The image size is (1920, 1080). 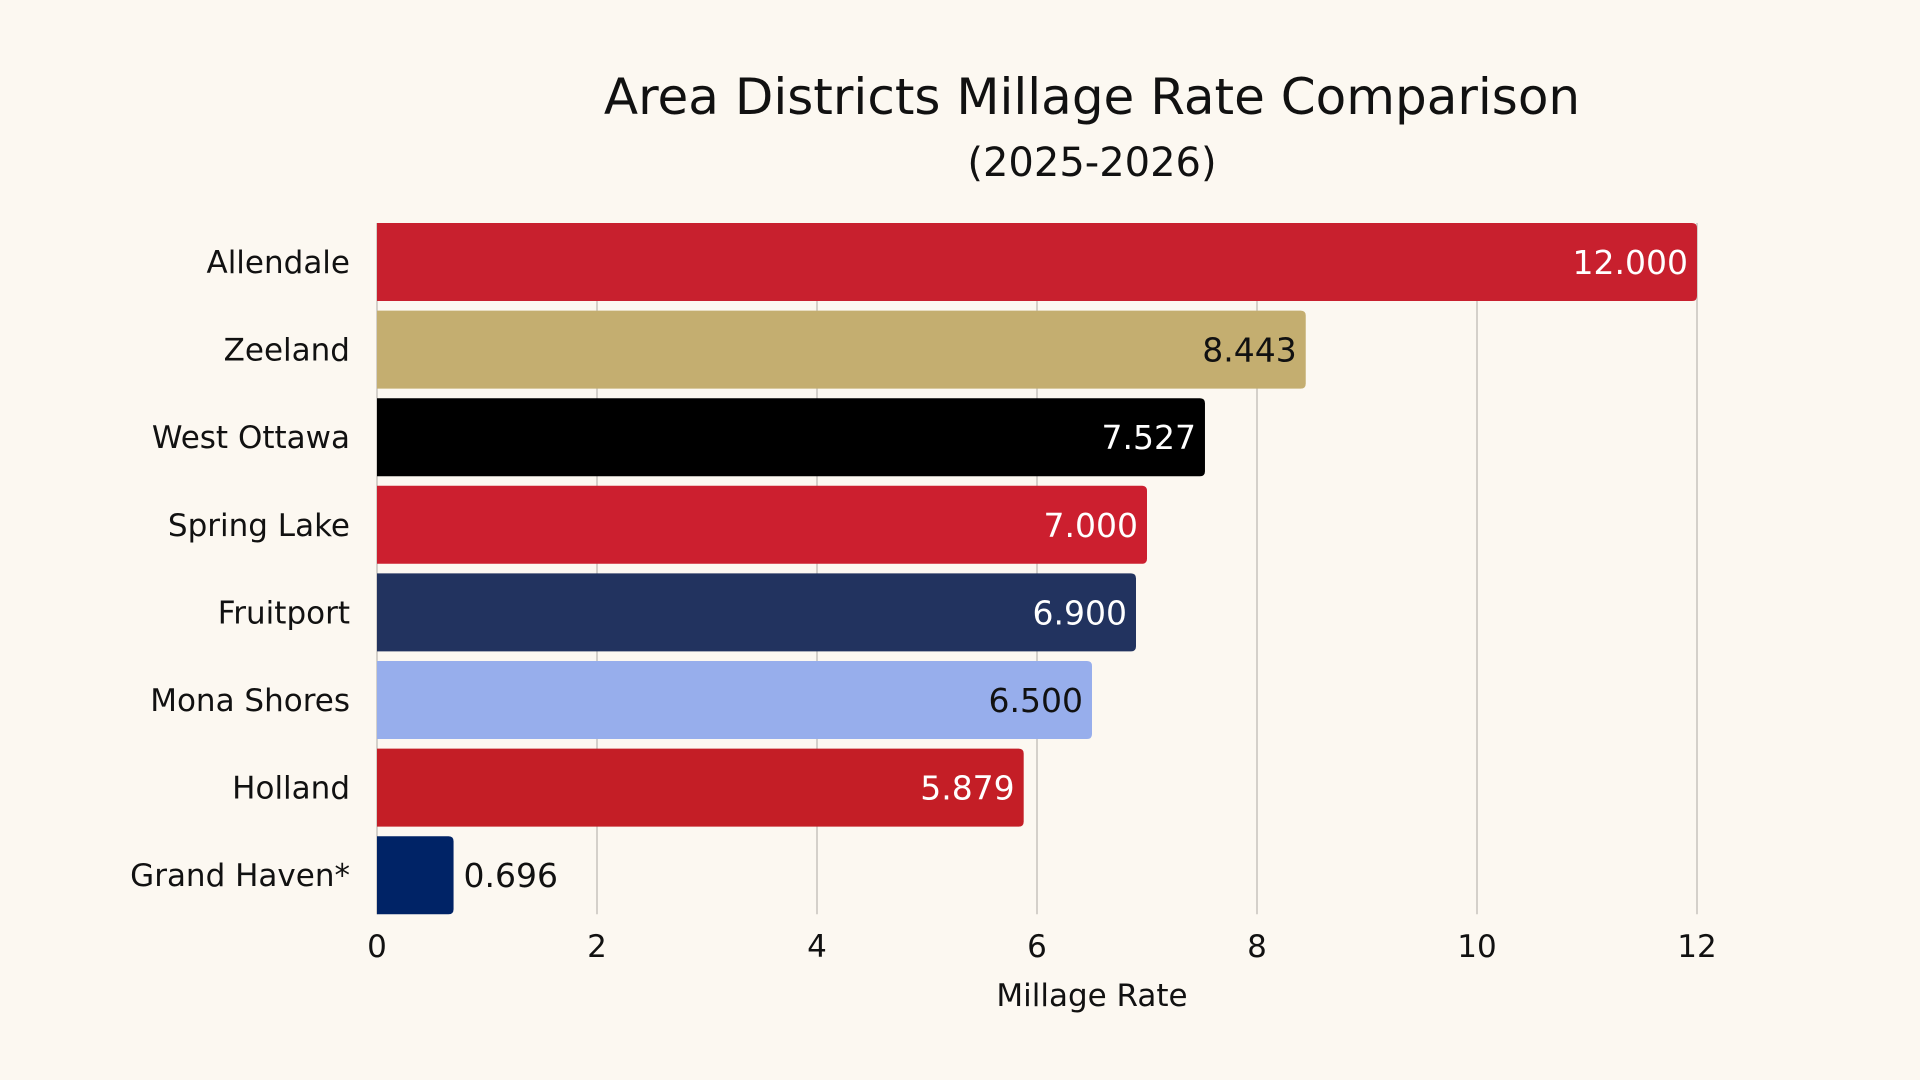 I want to click on value-label: 0.696, so click(x=511, y=875).